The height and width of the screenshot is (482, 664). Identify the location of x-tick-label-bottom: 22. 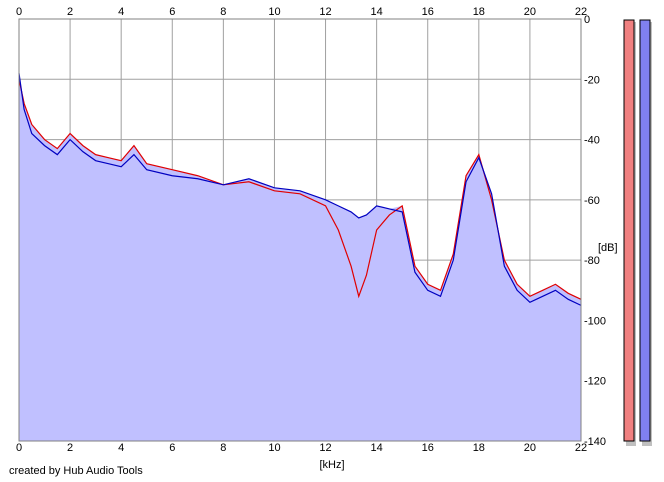
(581, 448).